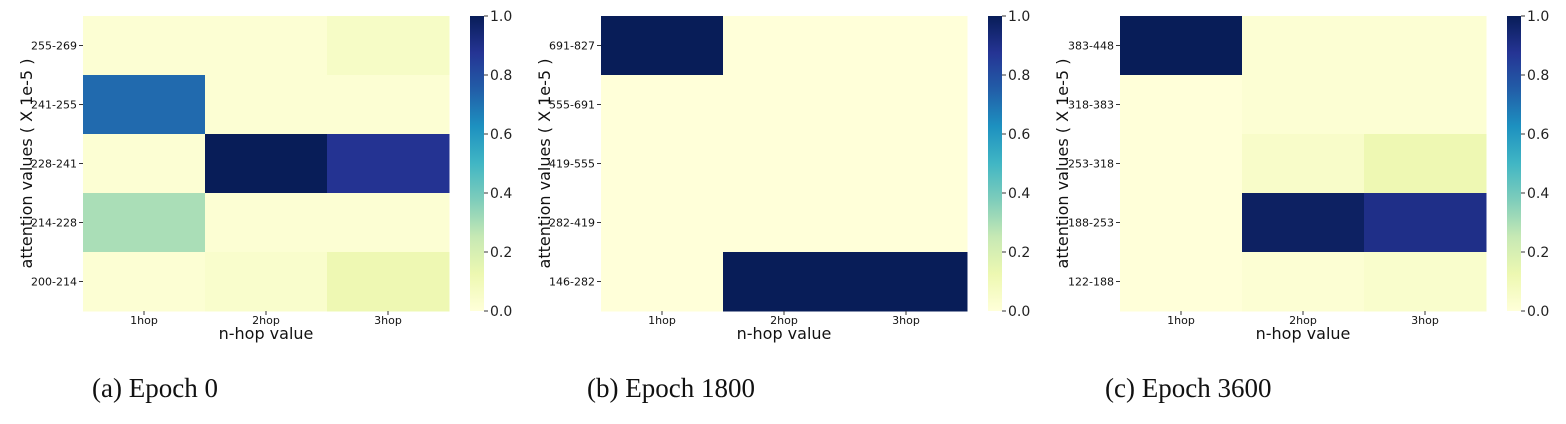 This screenshot has height=424, width=1566. What do you see at coordinates (54, 164) in the screenshot?
I see `y-tick-label: 228-241` at bounding box center [54, 164].